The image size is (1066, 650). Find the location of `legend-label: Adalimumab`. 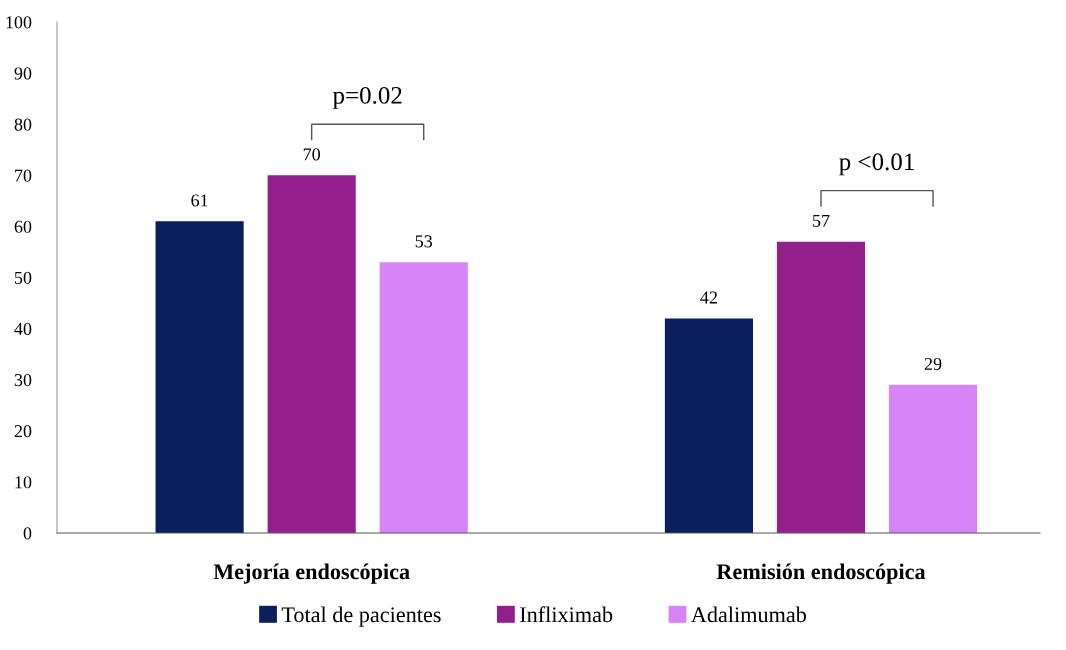

legend-label: Adalimumab is located at coordinates (749, 614).